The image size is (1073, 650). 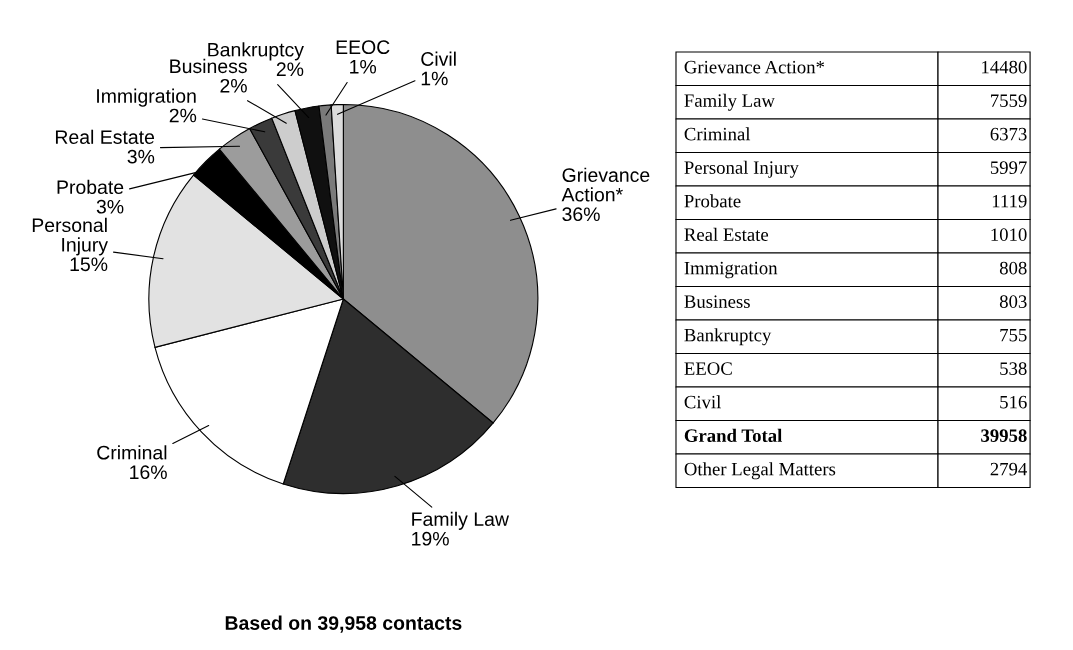 What do you see at coordinates (605, 184) in the screenshot?
I see `slice-label: Grievance Action*` at bounding box center [605, 184].